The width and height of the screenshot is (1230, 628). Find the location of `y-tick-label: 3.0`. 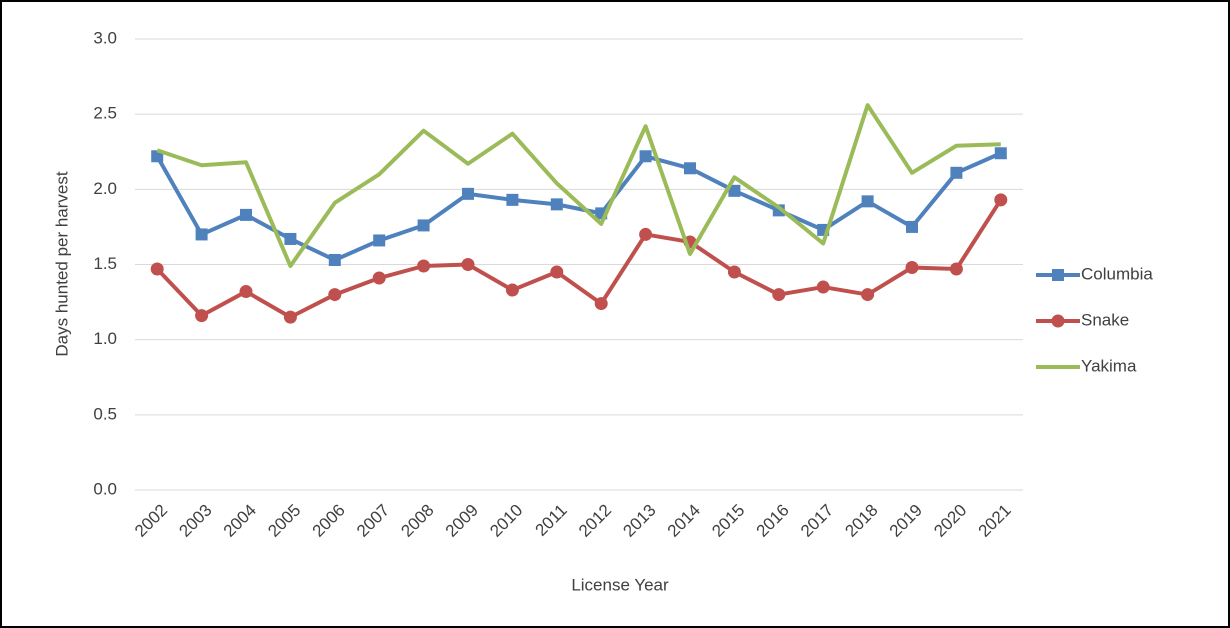

y-tick-label: 3.0 is located at coordinates (105, 37).